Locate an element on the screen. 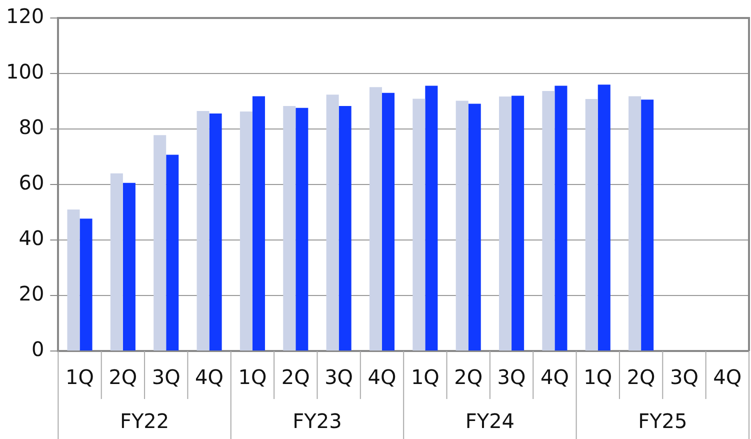 The width and height of the screenshot is (751, 439). y-tick-label: 0 is located at coordinates (37, 349).